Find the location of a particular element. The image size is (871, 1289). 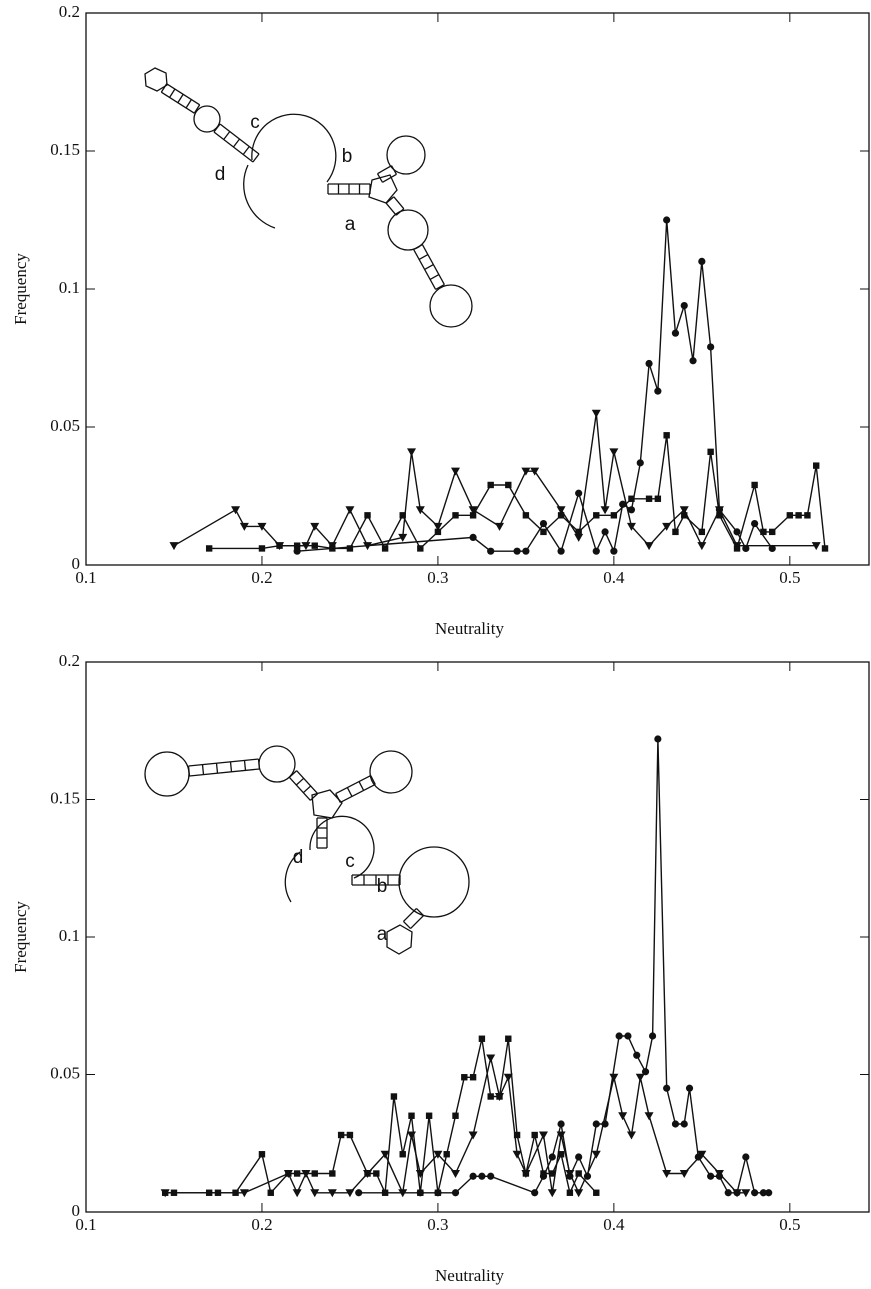

y-tick-label: 0.15 is located at coordinates (65, 797).